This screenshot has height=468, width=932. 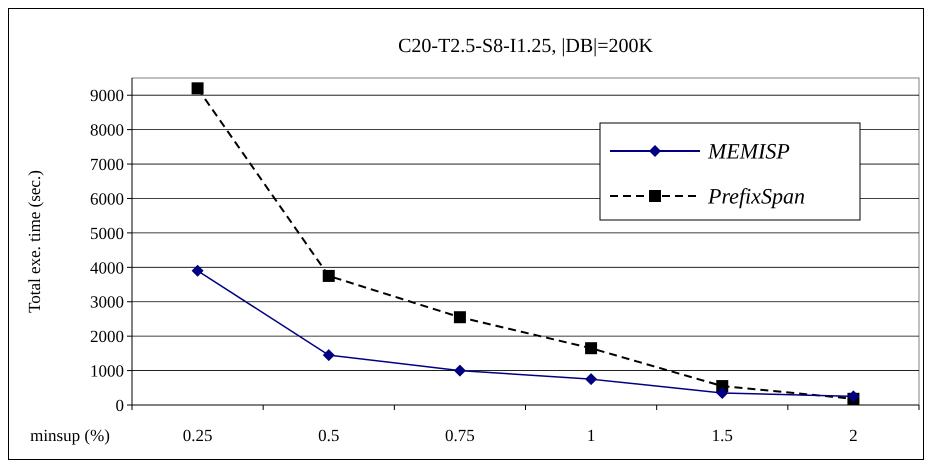 What do you see at coordinates (197, 435) in the screenshot?
I see `x-tick-label: 0.25` at bounding box center [197, 435].